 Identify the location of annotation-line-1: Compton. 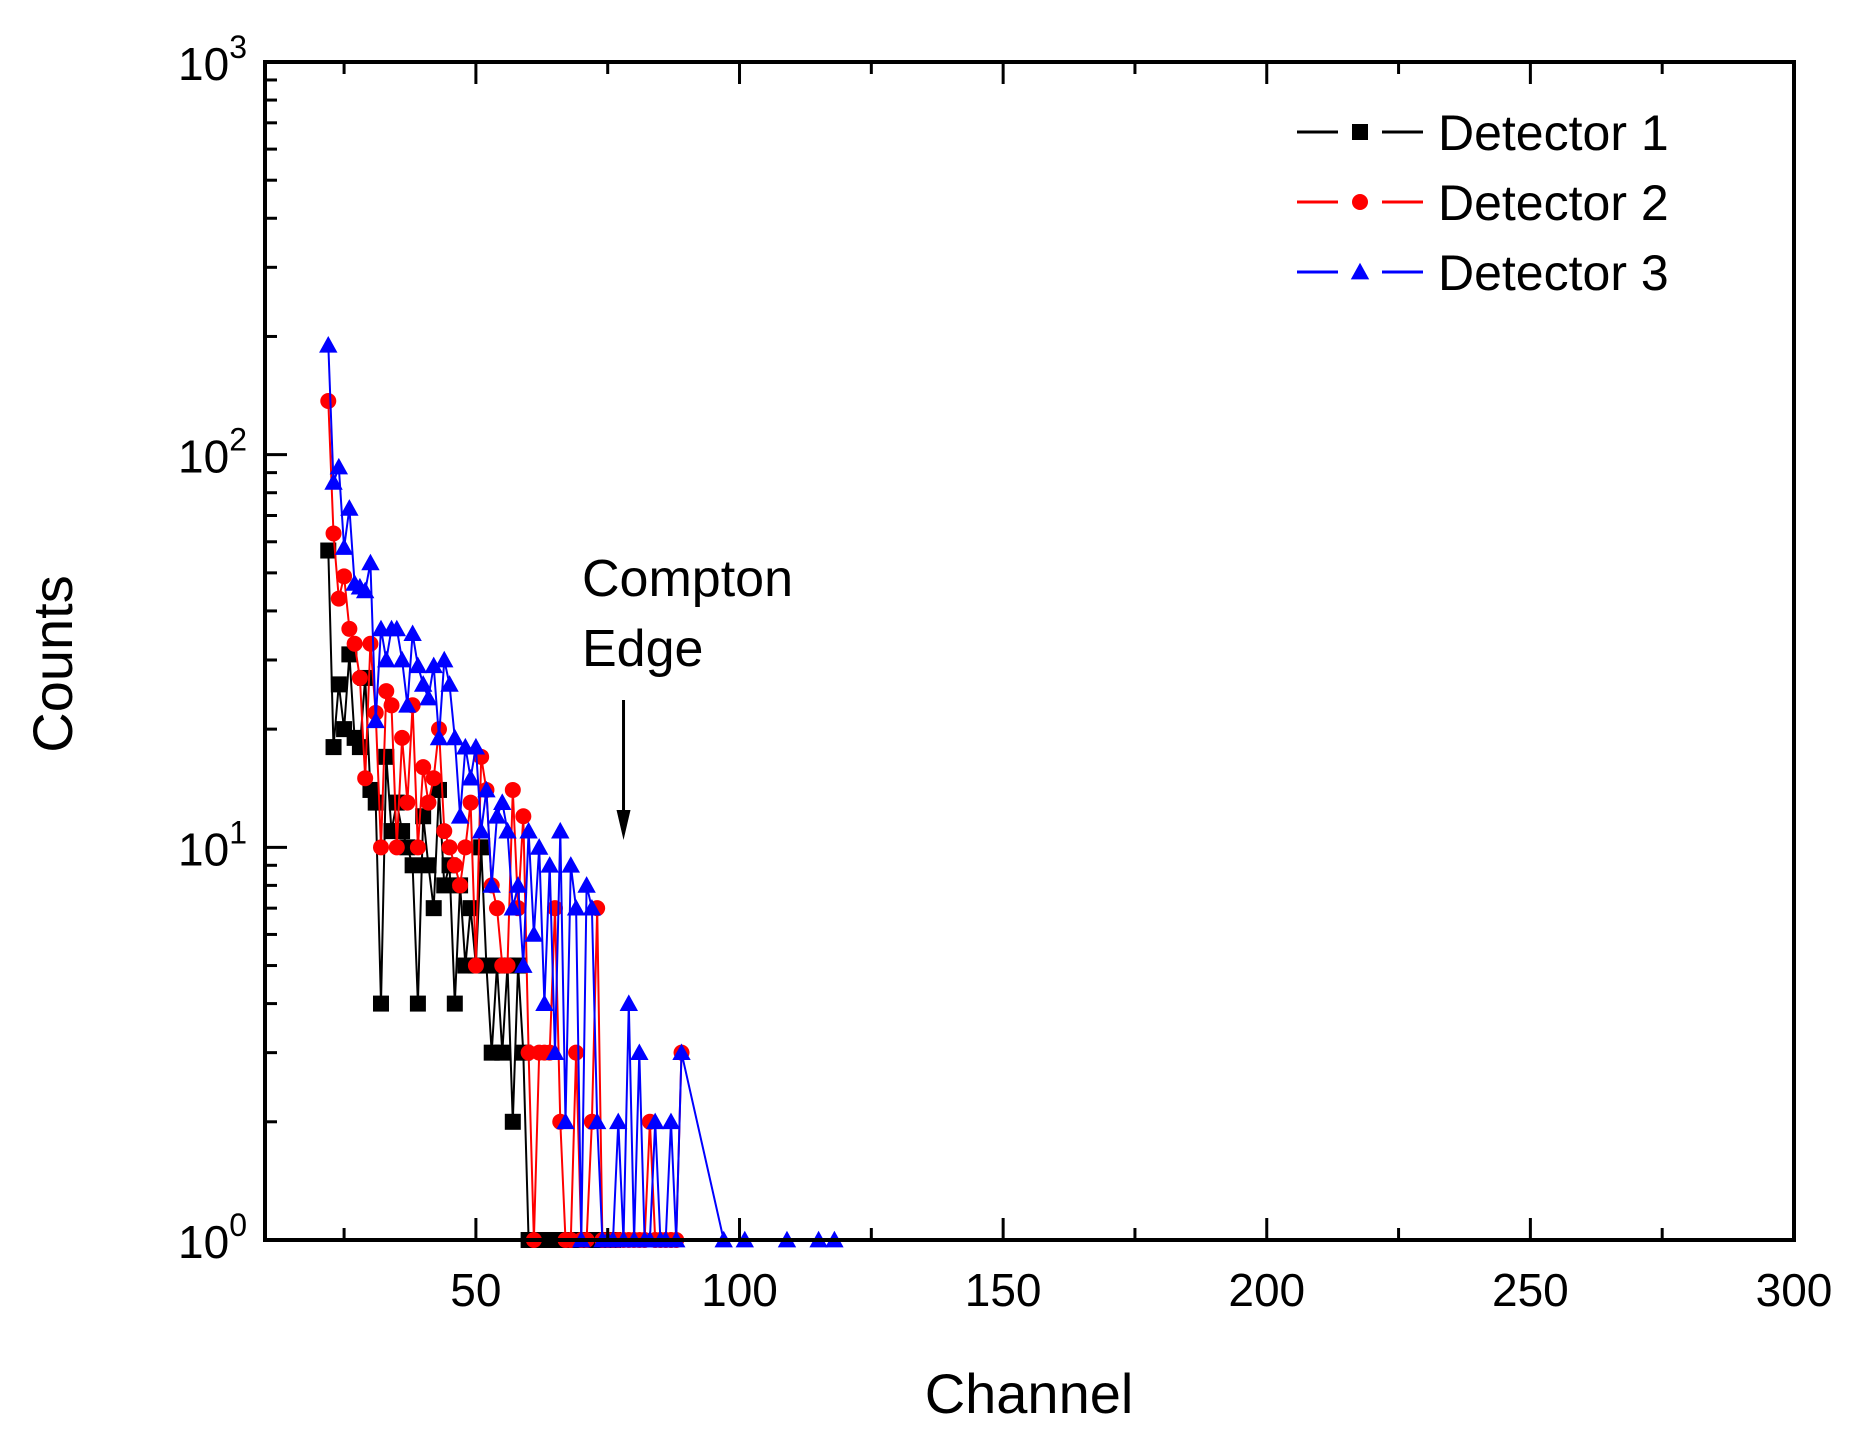
(687, 579).